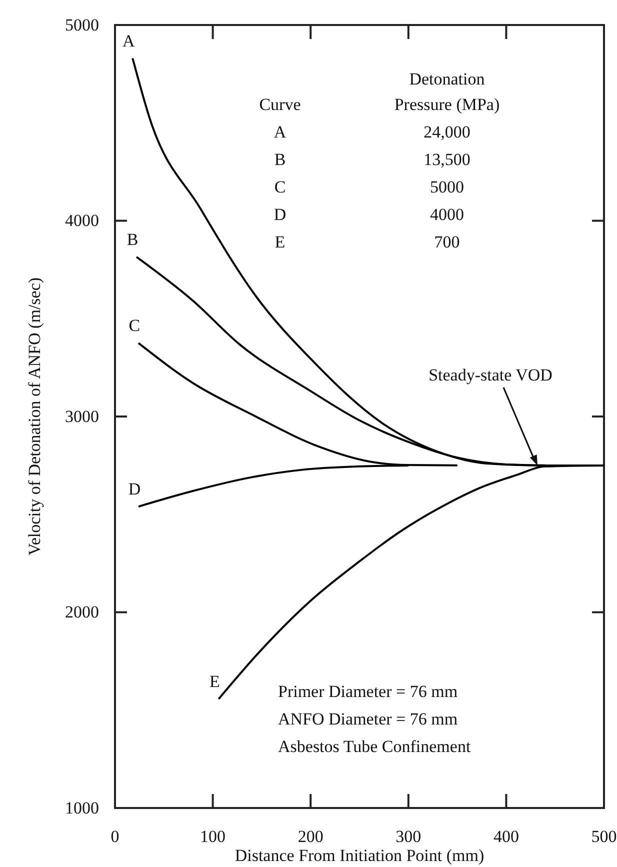 This screenshot has width=617, height=867. I want to click on y-tick-label: 3000, so click(82, 416).